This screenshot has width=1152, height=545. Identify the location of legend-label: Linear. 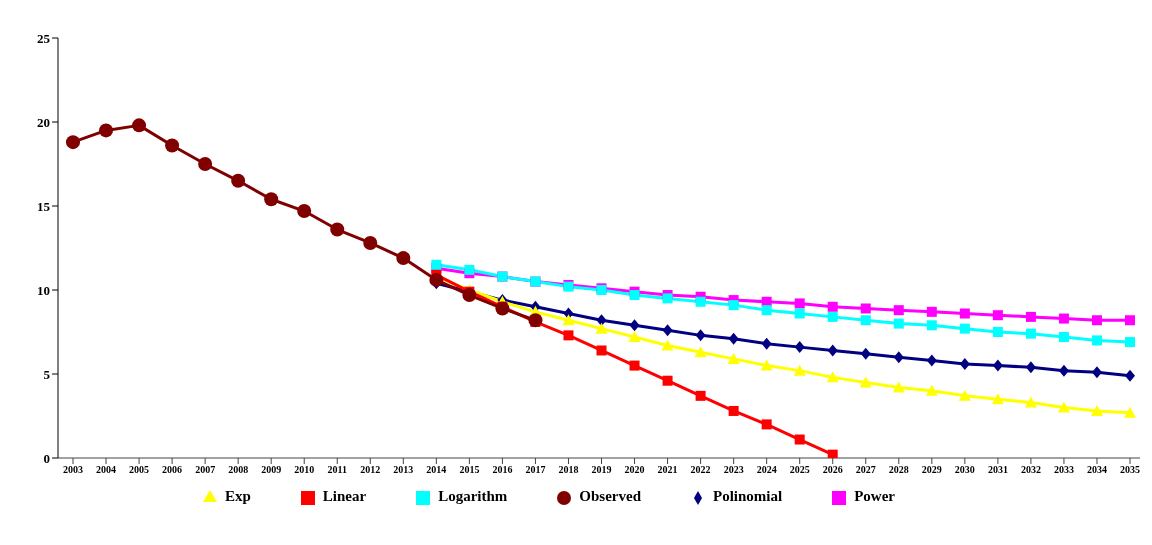
(344, 496).